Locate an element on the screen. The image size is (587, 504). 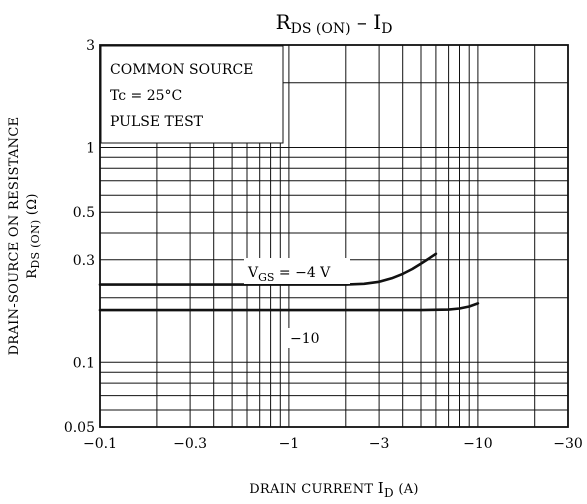
y-axis-label: DRAIN-SOURCE ON RESISTANCE RDS (ON) (Ω) is located at coordinates (24, 236).